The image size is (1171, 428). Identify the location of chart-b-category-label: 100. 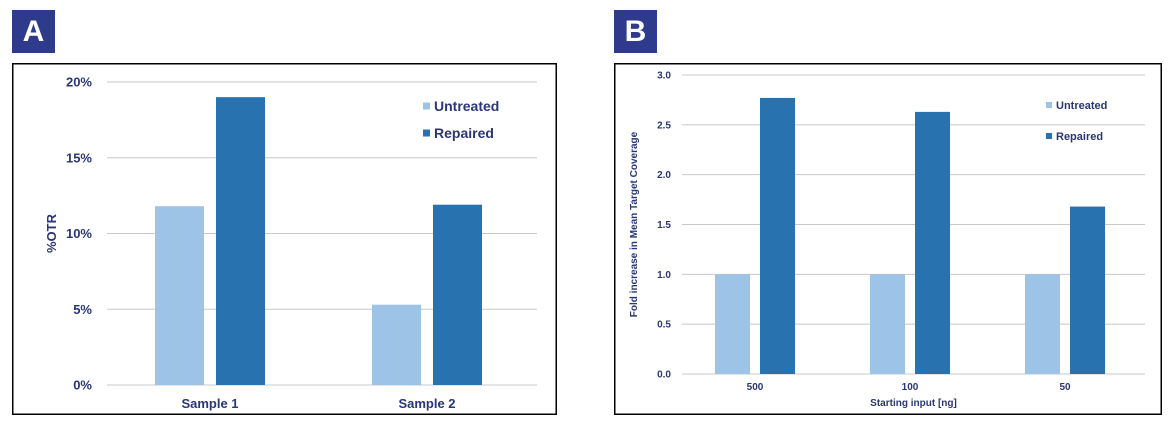
(910, 387).